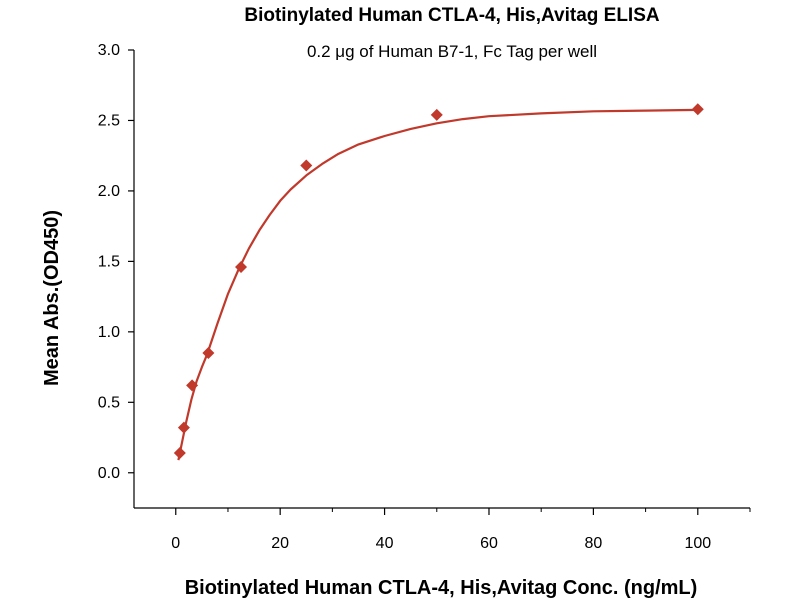 The image size is (800, 605). I want to click on y-tick-label: 1.0, so click(109, 332).